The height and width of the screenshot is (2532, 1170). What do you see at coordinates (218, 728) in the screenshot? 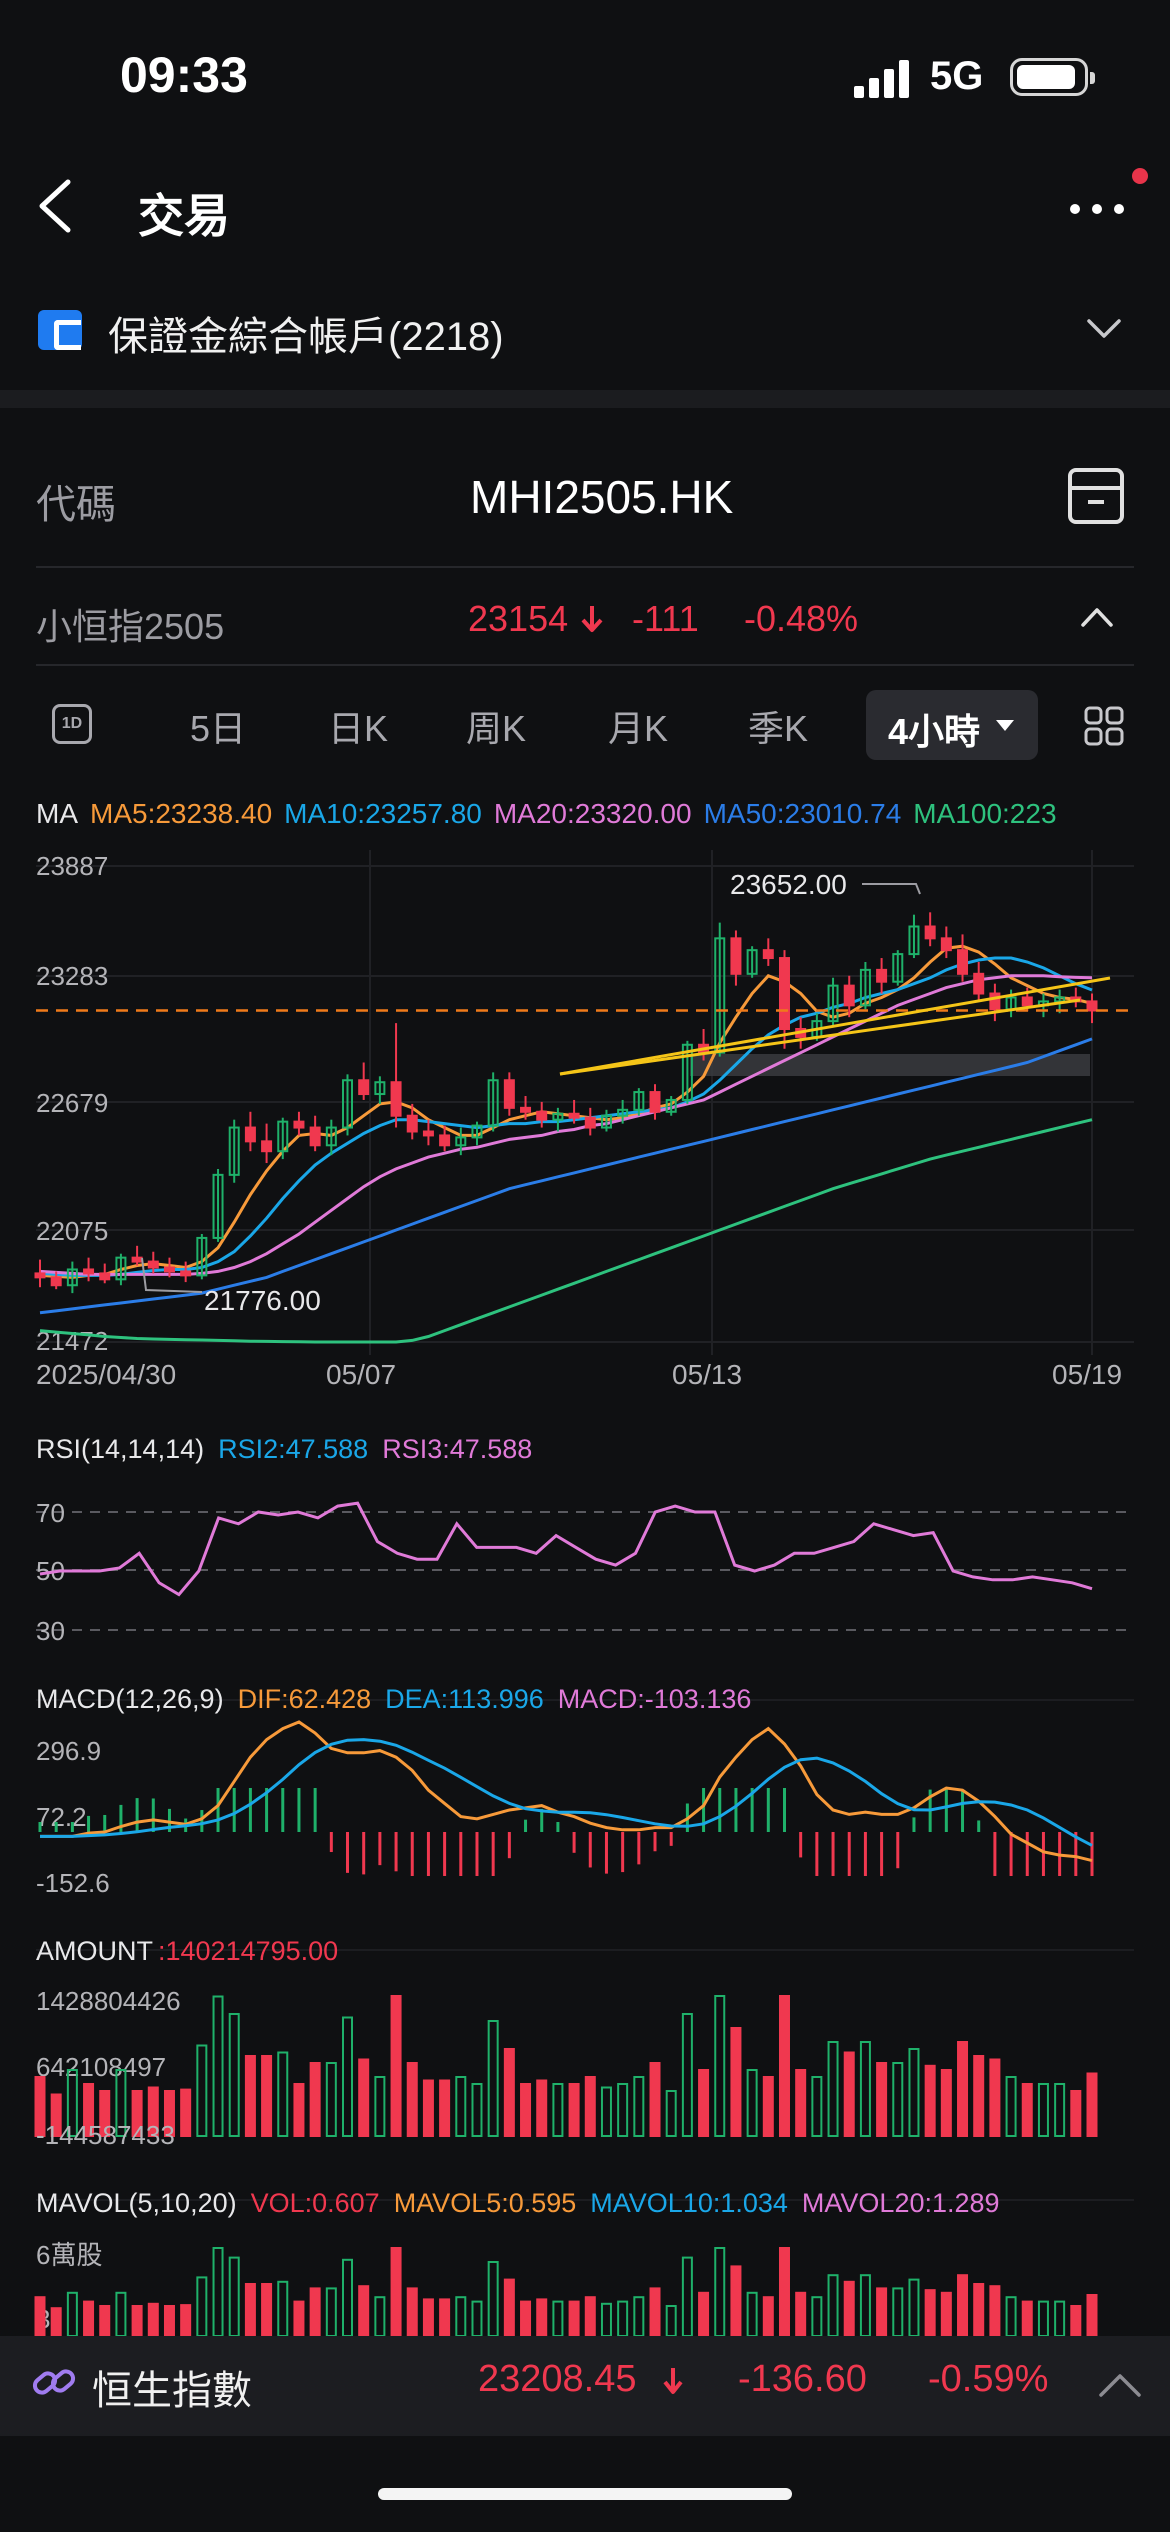
I see `tab-5day: 5日` at bounding box center [218, 728].